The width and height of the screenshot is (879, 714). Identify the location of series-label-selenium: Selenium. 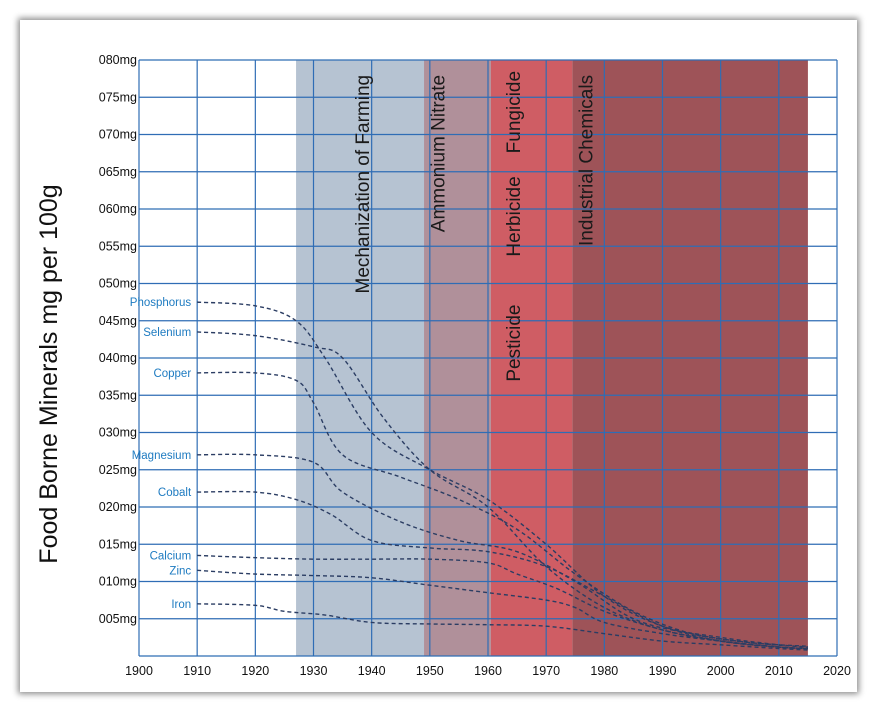
(167, 333).